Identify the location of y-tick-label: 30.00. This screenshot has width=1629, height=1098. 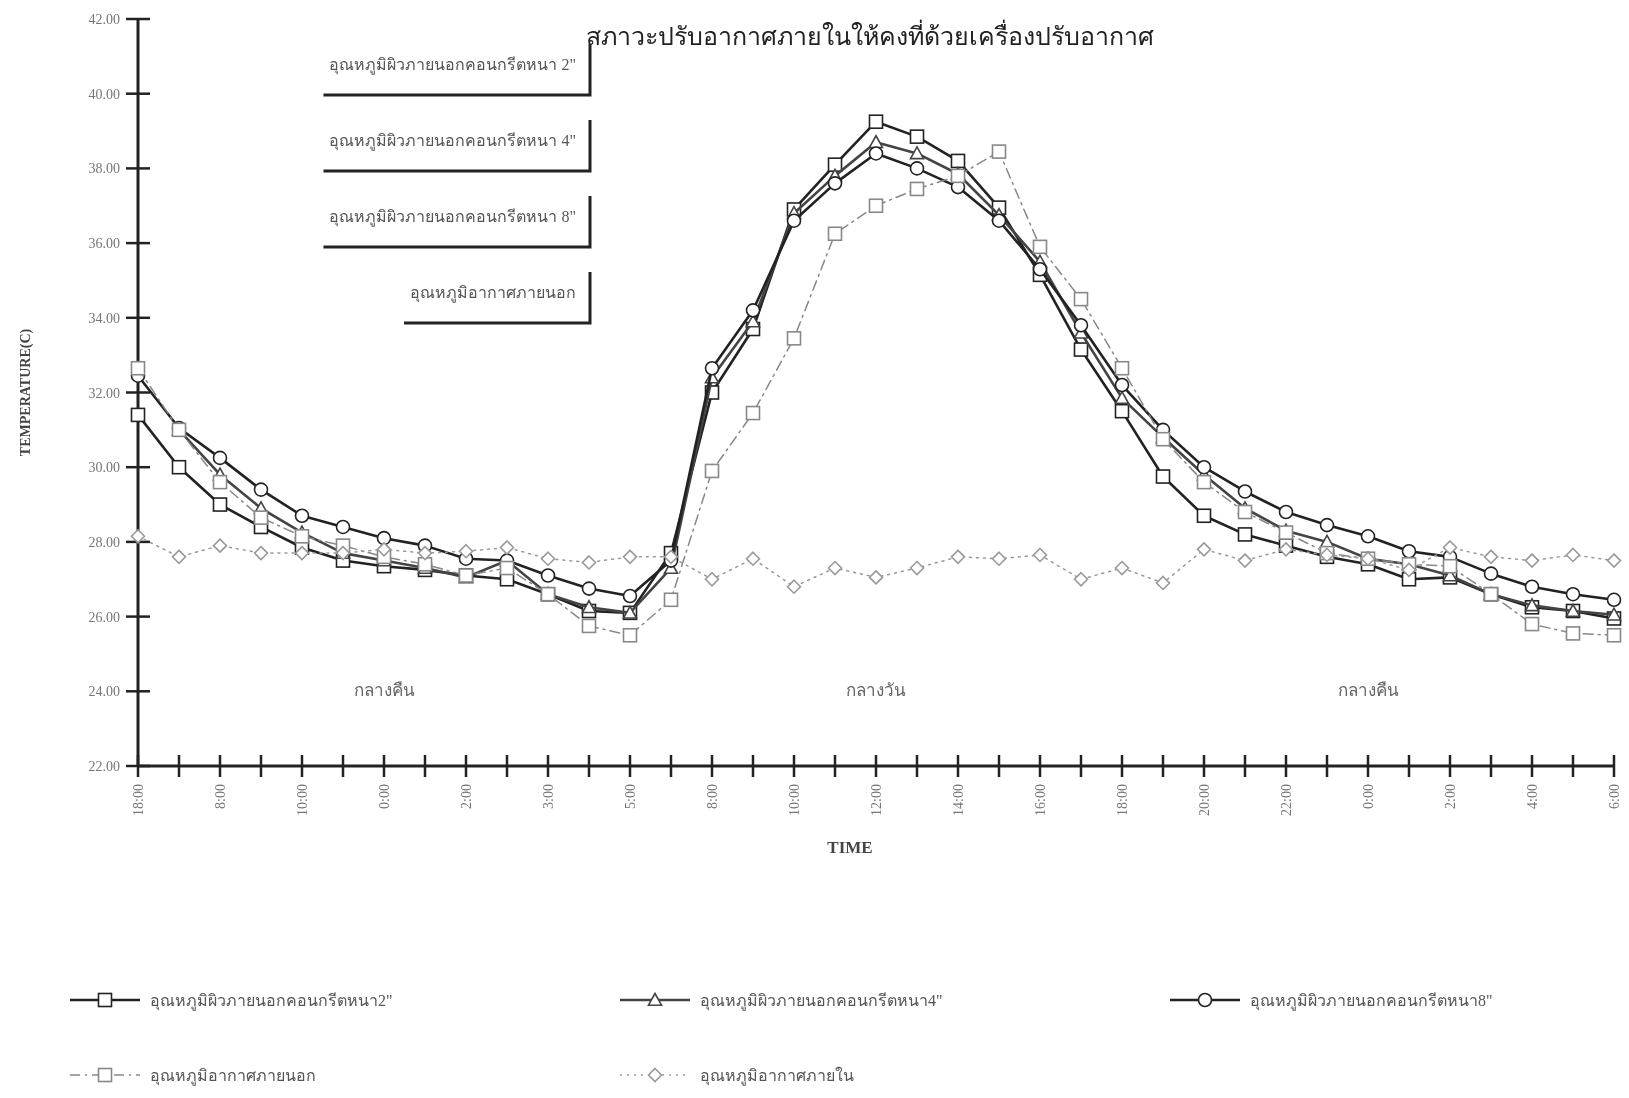
(104, 468).